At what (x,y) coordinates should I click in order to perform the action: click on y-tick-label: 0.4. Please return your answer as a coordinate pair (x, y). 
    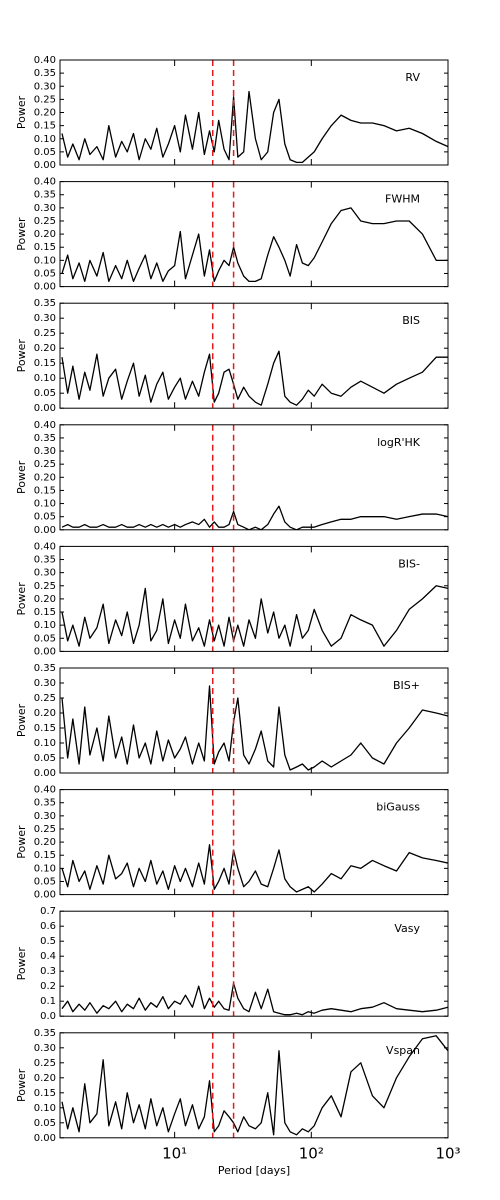
    Looking at the image, I should click on (48, 956).